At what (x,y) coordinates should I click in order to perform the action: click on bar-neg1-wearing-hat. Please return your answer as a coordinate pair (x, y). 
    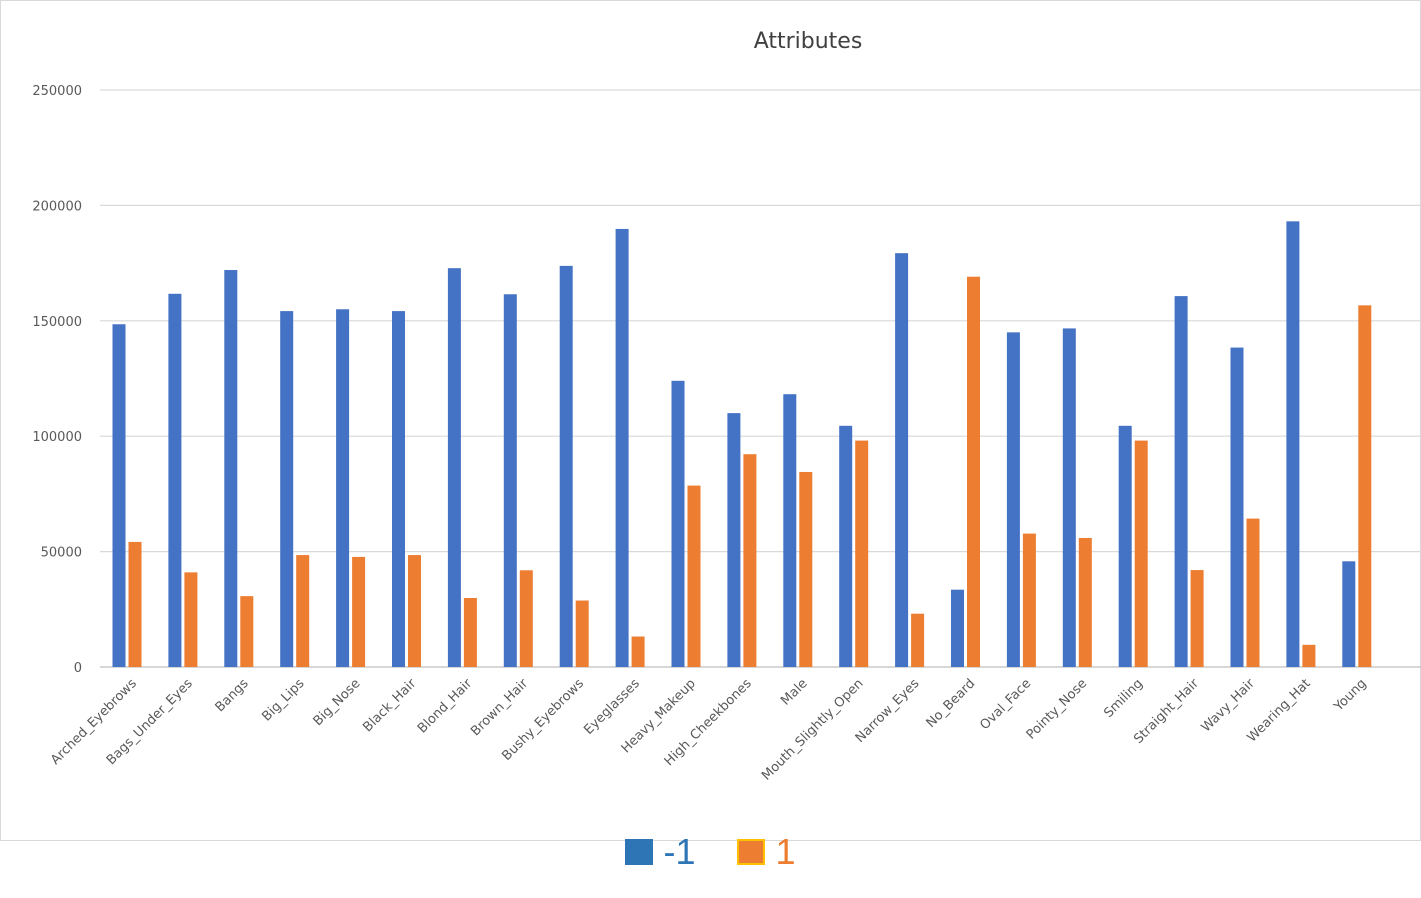
    Looking at the image, I should click on (1293, 444).